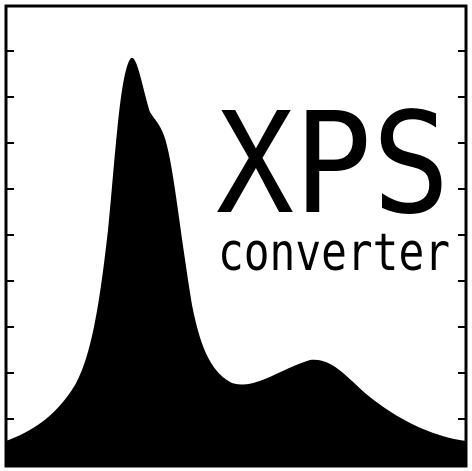  What do you see at coordinates (334, 253) in the screenshot?
I see `logo-subtitle: converter` at bounding box center [334, 253].